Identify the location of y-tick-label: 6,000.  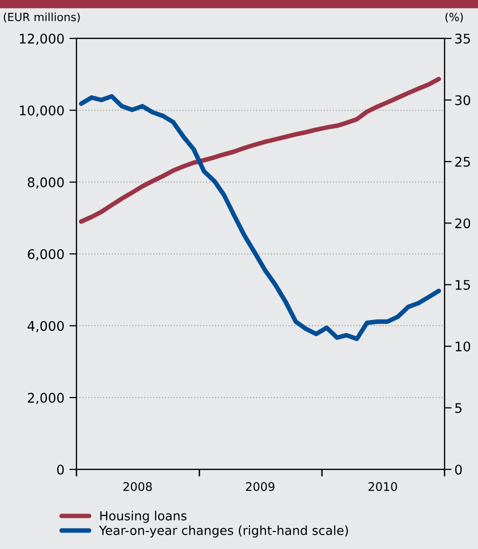
(46, 254).